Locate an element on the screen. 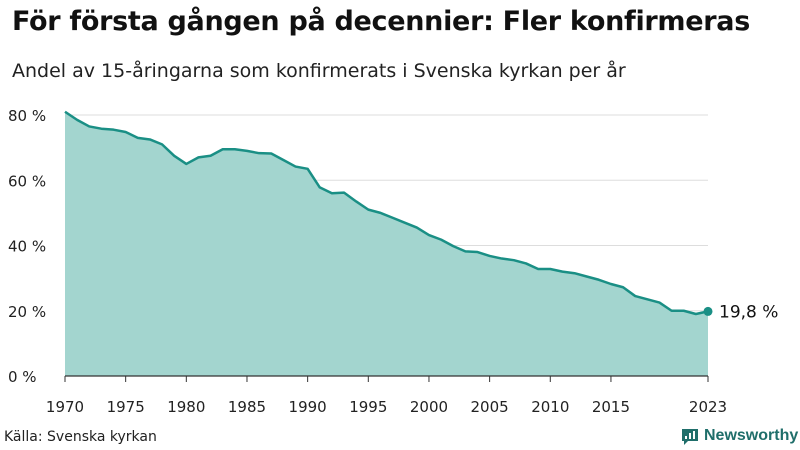 The height and width of the screenshot is (450, 800). x-tick-label-1995: 1995 is located at coordinates (368, 407).